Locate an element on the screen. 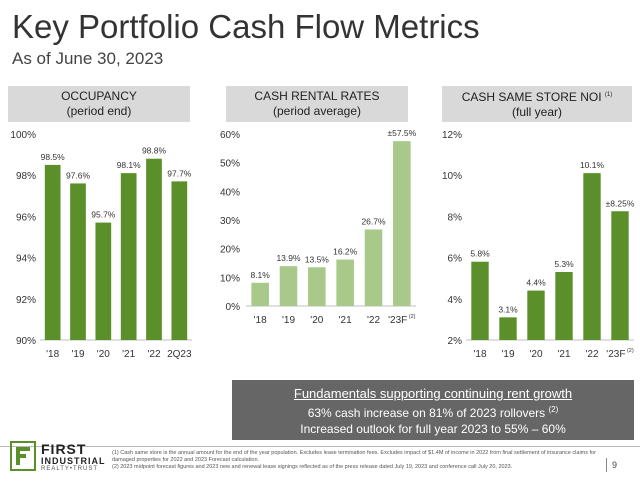 This screenshot has height=487, width=640. x-tick-label: 2Q23 is located at coordinates (179, 354).